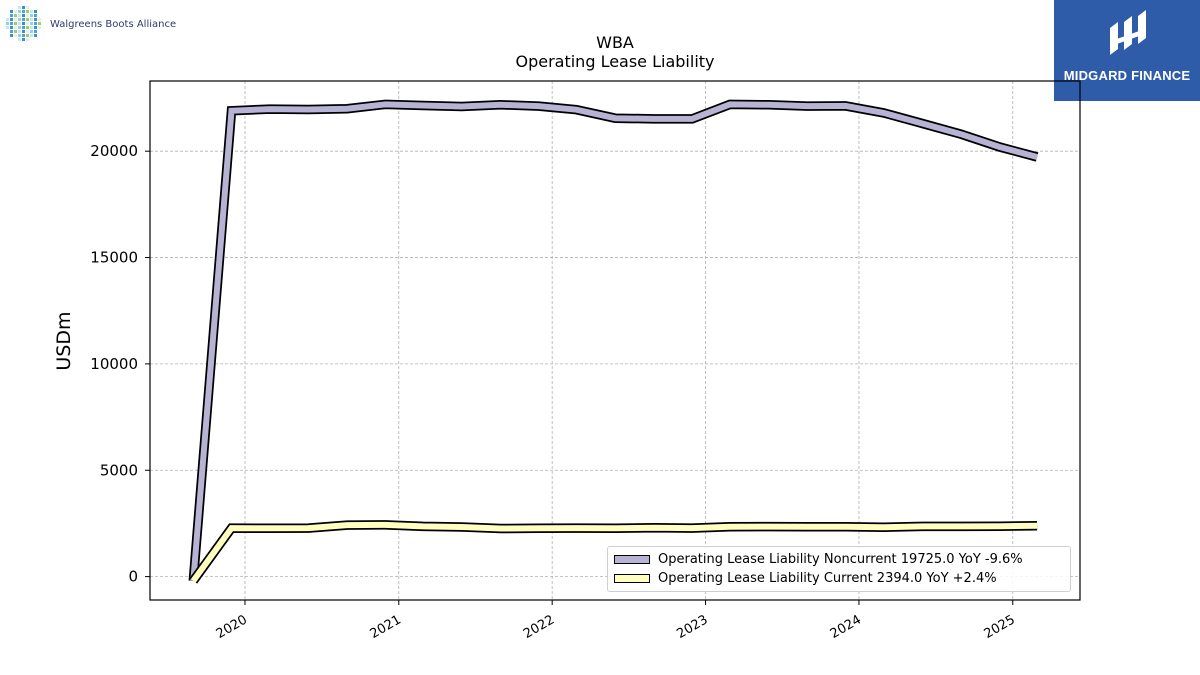 The height and width of the screenshot is (675, 1200). Describe the element at coordinates (113, 24) in the screenshot. I see `company-name: Walgreens Boots Alliance` at that location.